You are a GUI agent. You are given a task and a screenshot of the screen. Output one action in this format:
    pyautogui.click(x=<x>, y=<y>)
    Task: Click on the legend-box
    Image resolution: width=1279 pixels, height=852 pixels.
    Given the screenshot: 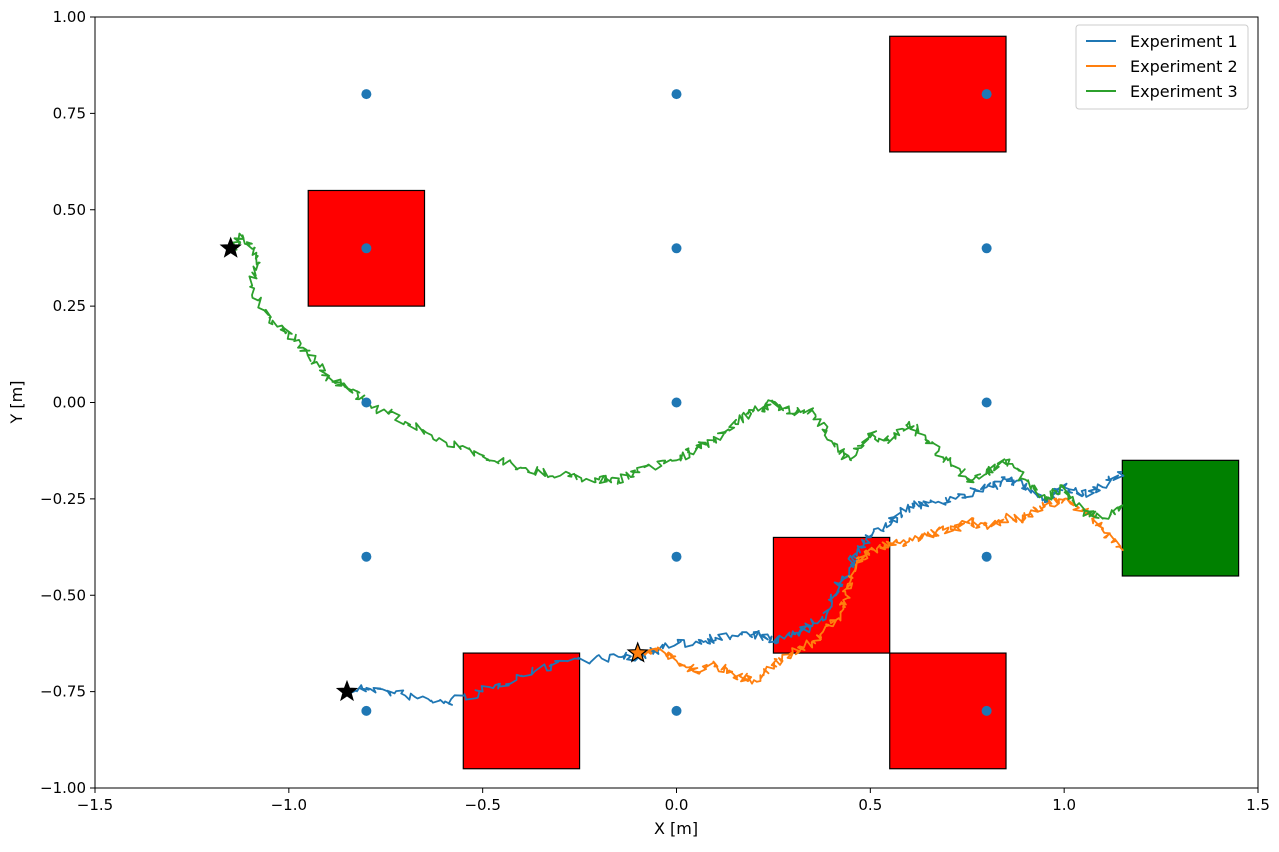 What is the action you would take?
    pyautogui.click(x=1162, y=67)
    